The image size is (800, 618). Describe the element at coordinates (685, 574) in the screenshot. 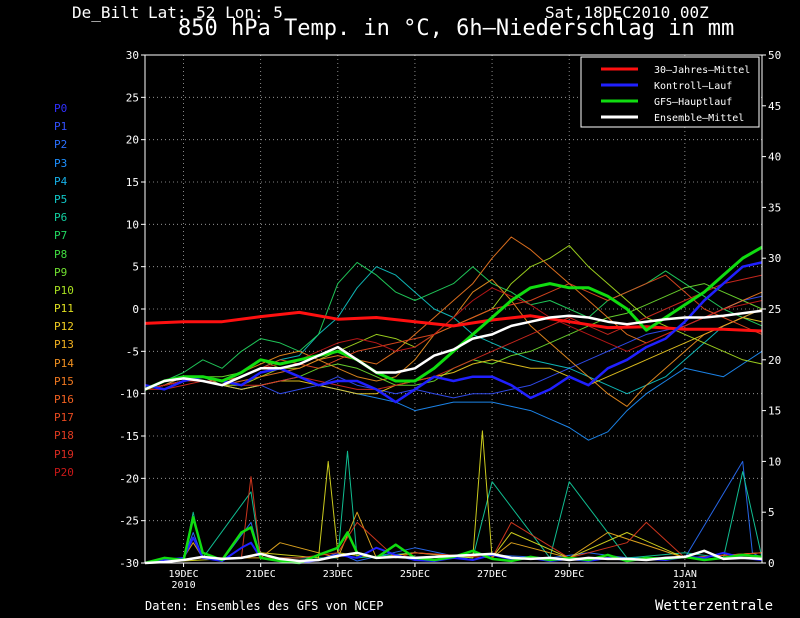

I see `x-tick-label: 1JAN` at that location.